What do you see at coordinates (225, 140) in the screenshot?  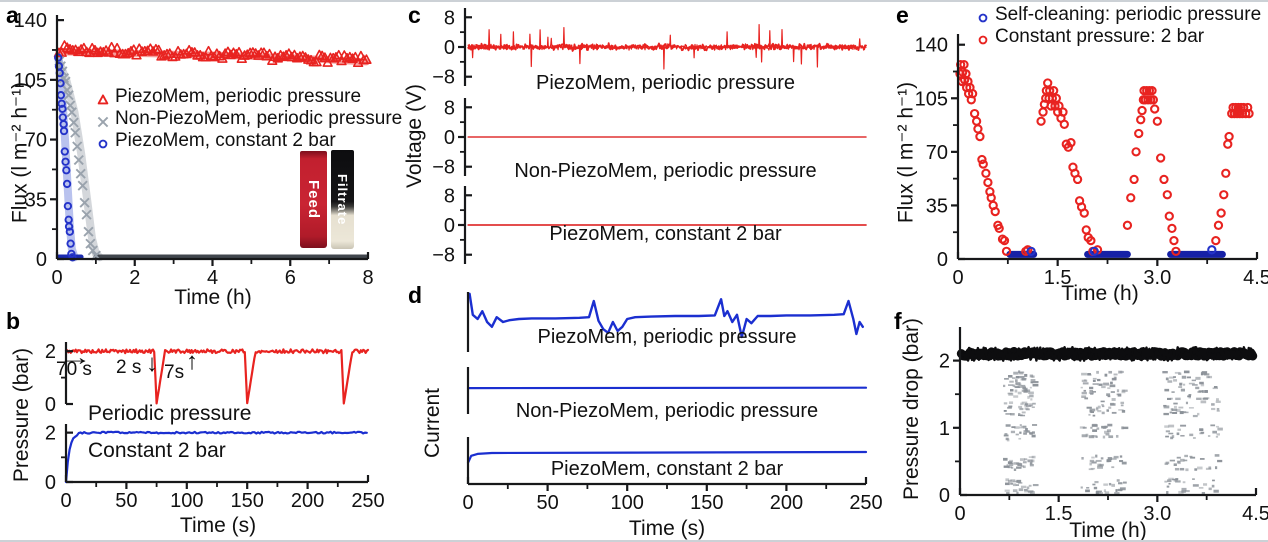 I see `legend-label: PiezoMem, constant 2 bar` at bounding box center [225, 140].